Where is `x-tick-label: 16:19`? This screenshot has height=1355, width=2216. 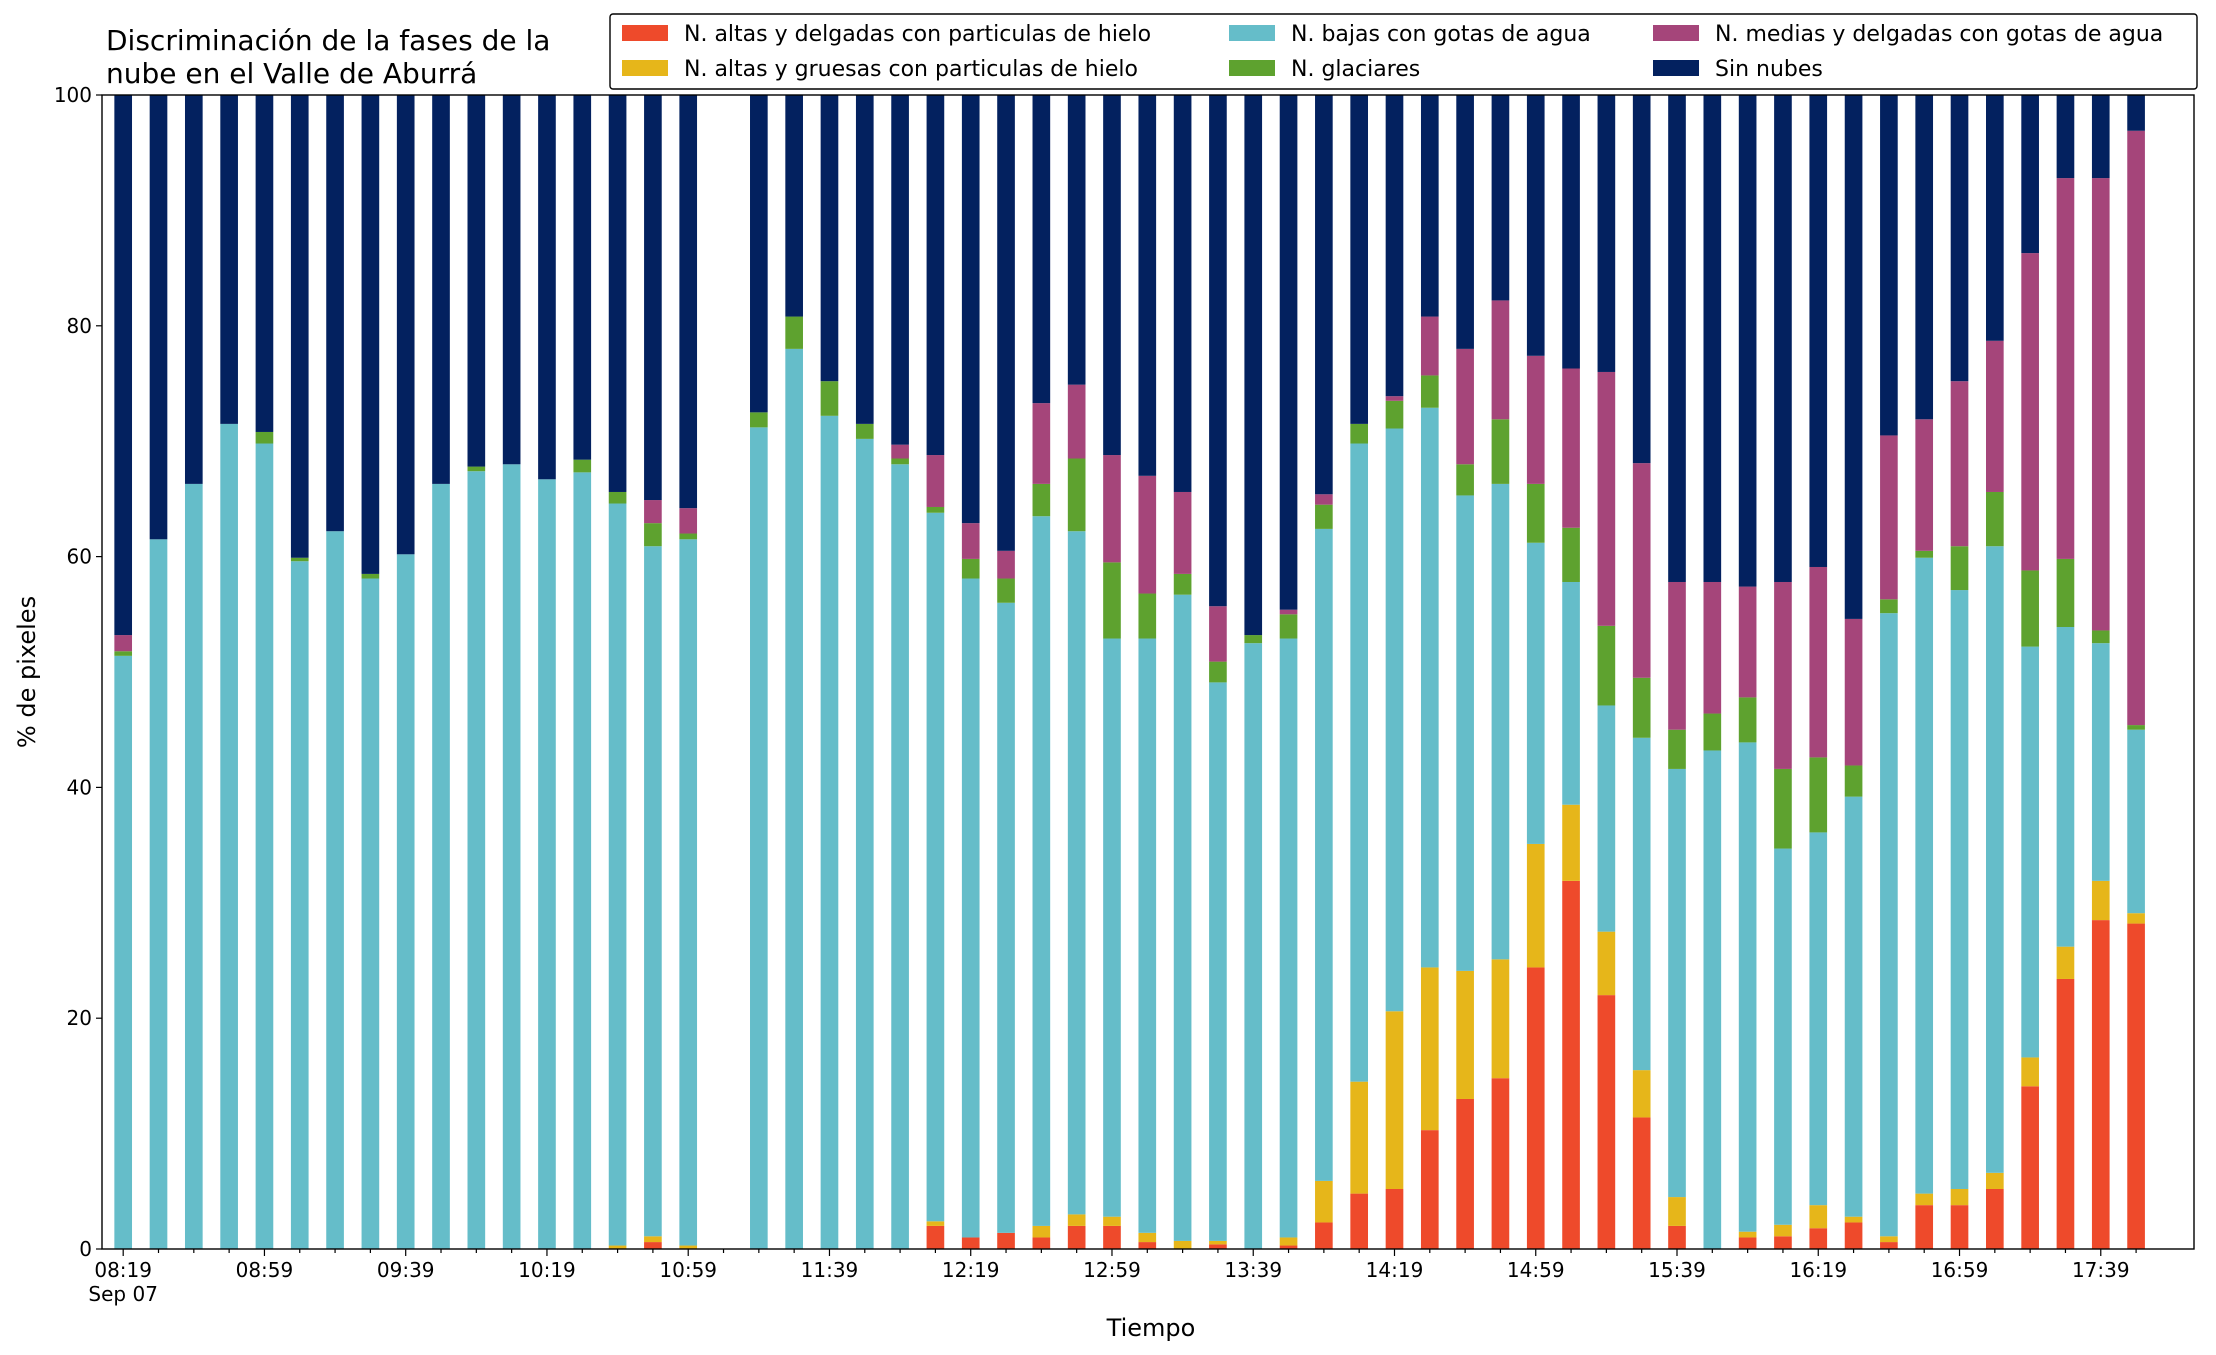 x-tick-label: 16:19 is located at coordinates (1818, 1270).